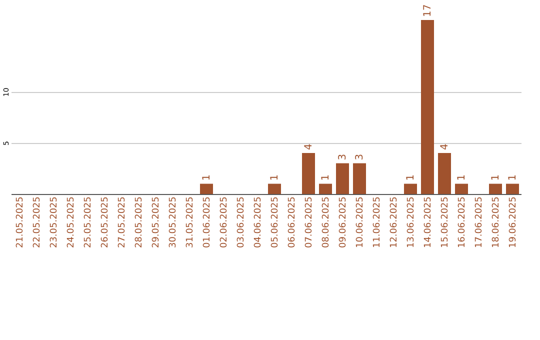 This screenshot has height=340, width=540. What do you see at coordinates (21, 222) in the screenshot?
I see `x-tick-label: 21.05.2025` at bounding box center [21, 222].